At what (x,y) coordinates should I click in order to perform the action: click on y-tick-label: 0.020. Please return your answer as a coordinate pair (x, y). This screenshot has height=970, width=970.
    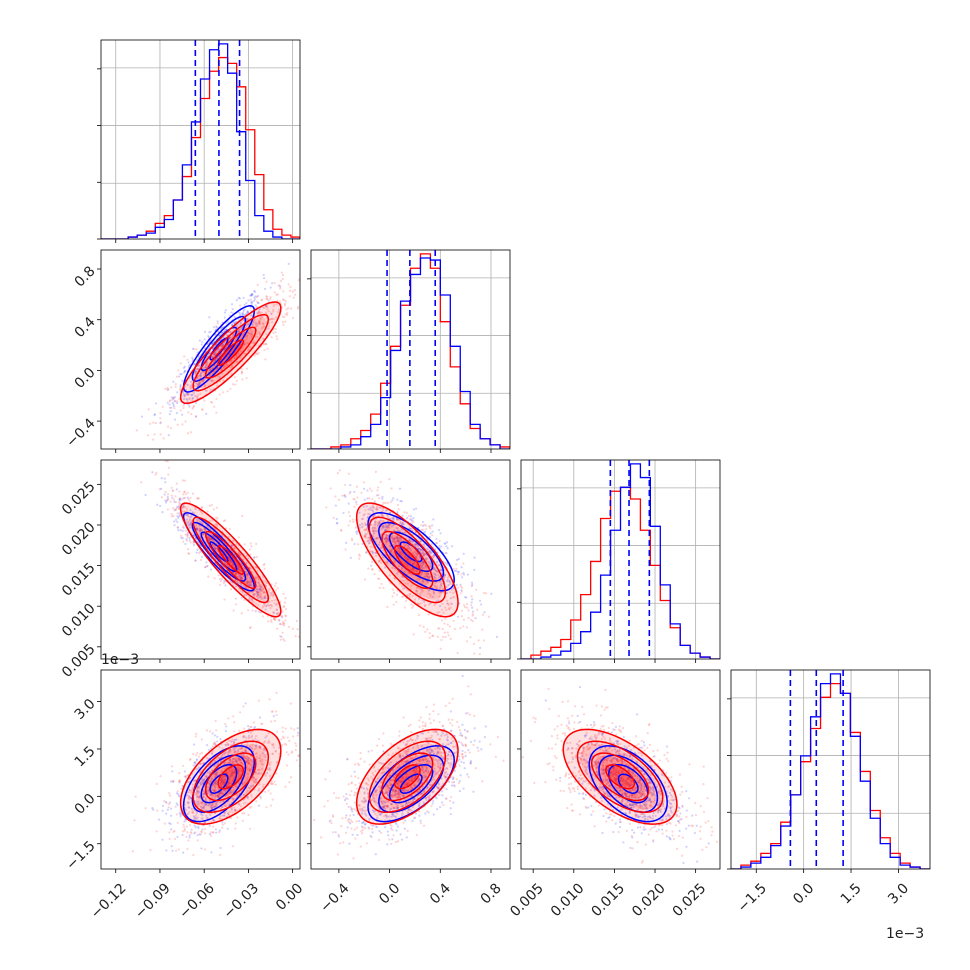
    Looking at the image, I should click on (79, 539).